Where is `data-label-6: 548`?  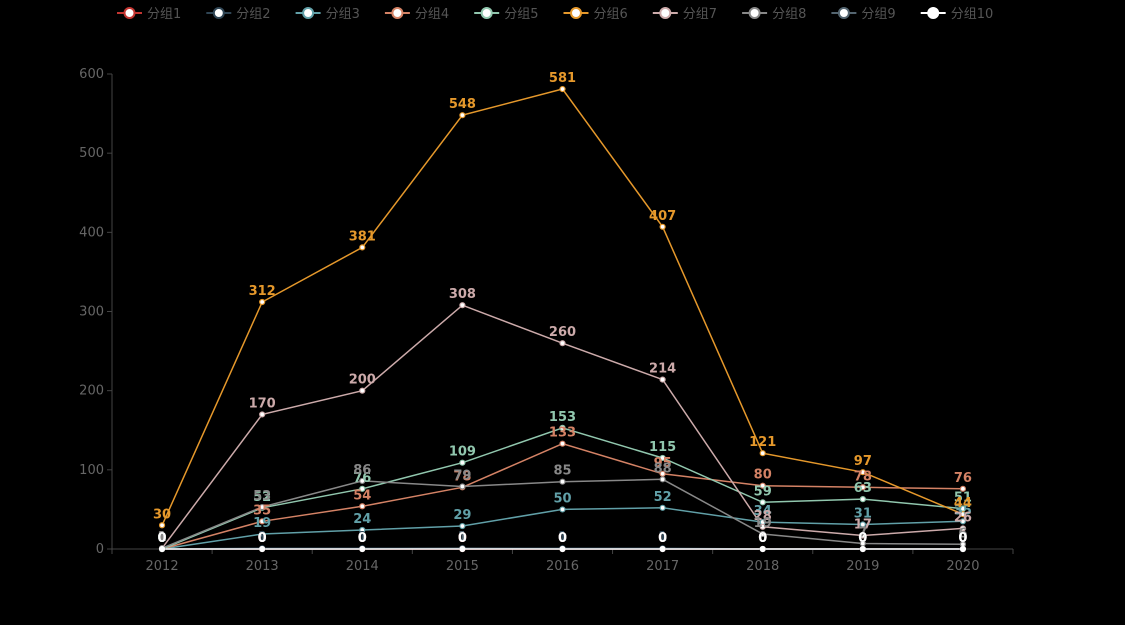 data-label-6: 548 is located at coordinates (462, 104).